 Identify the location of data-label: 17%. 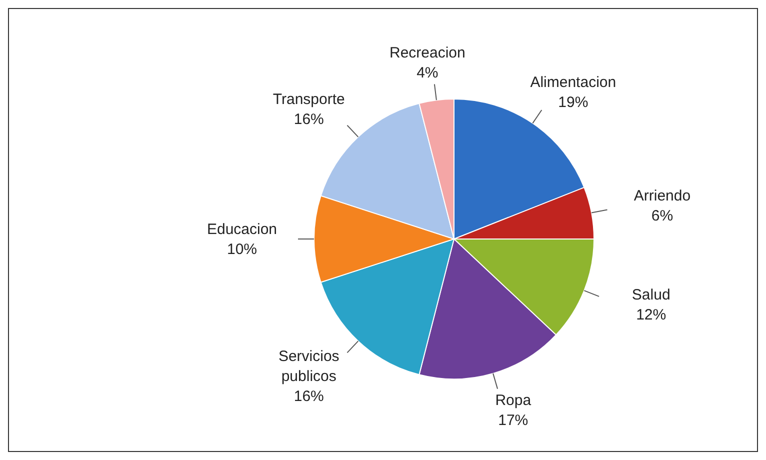
(513, 420).